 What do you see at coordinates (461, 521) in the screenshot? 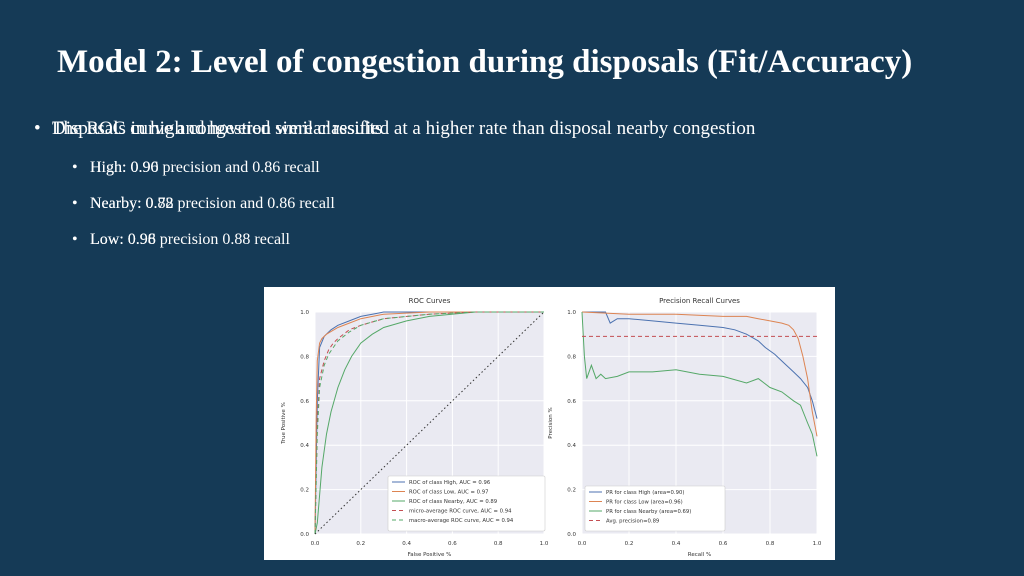
I see `chart1-legend-entry: macro-average ROC curve, AUC = 0.94` at bounding box center [461, 521].